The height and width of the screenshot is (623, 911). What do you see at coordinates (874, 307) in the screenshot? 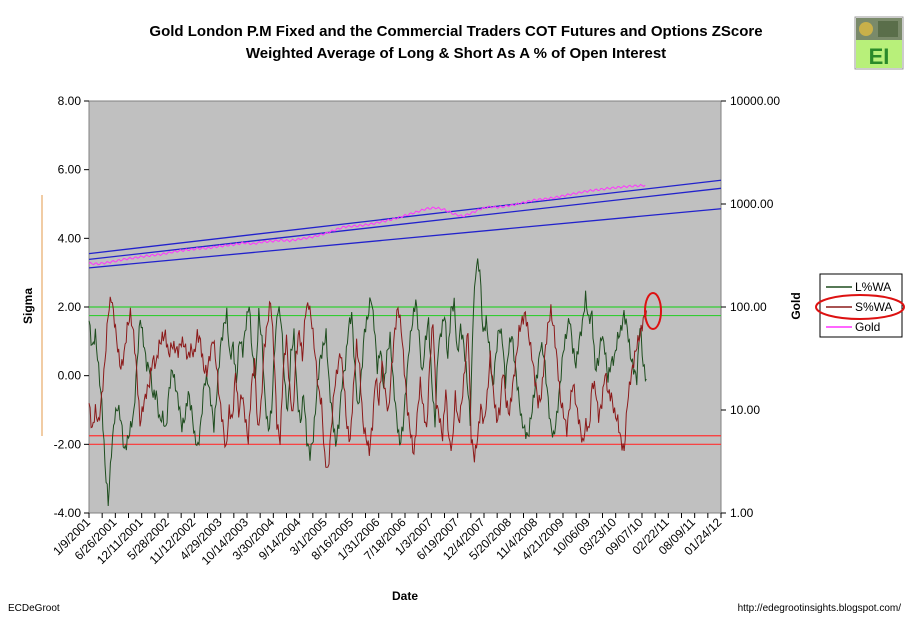
I see `legend-label: S%WA` at bounding box center [874, 307].